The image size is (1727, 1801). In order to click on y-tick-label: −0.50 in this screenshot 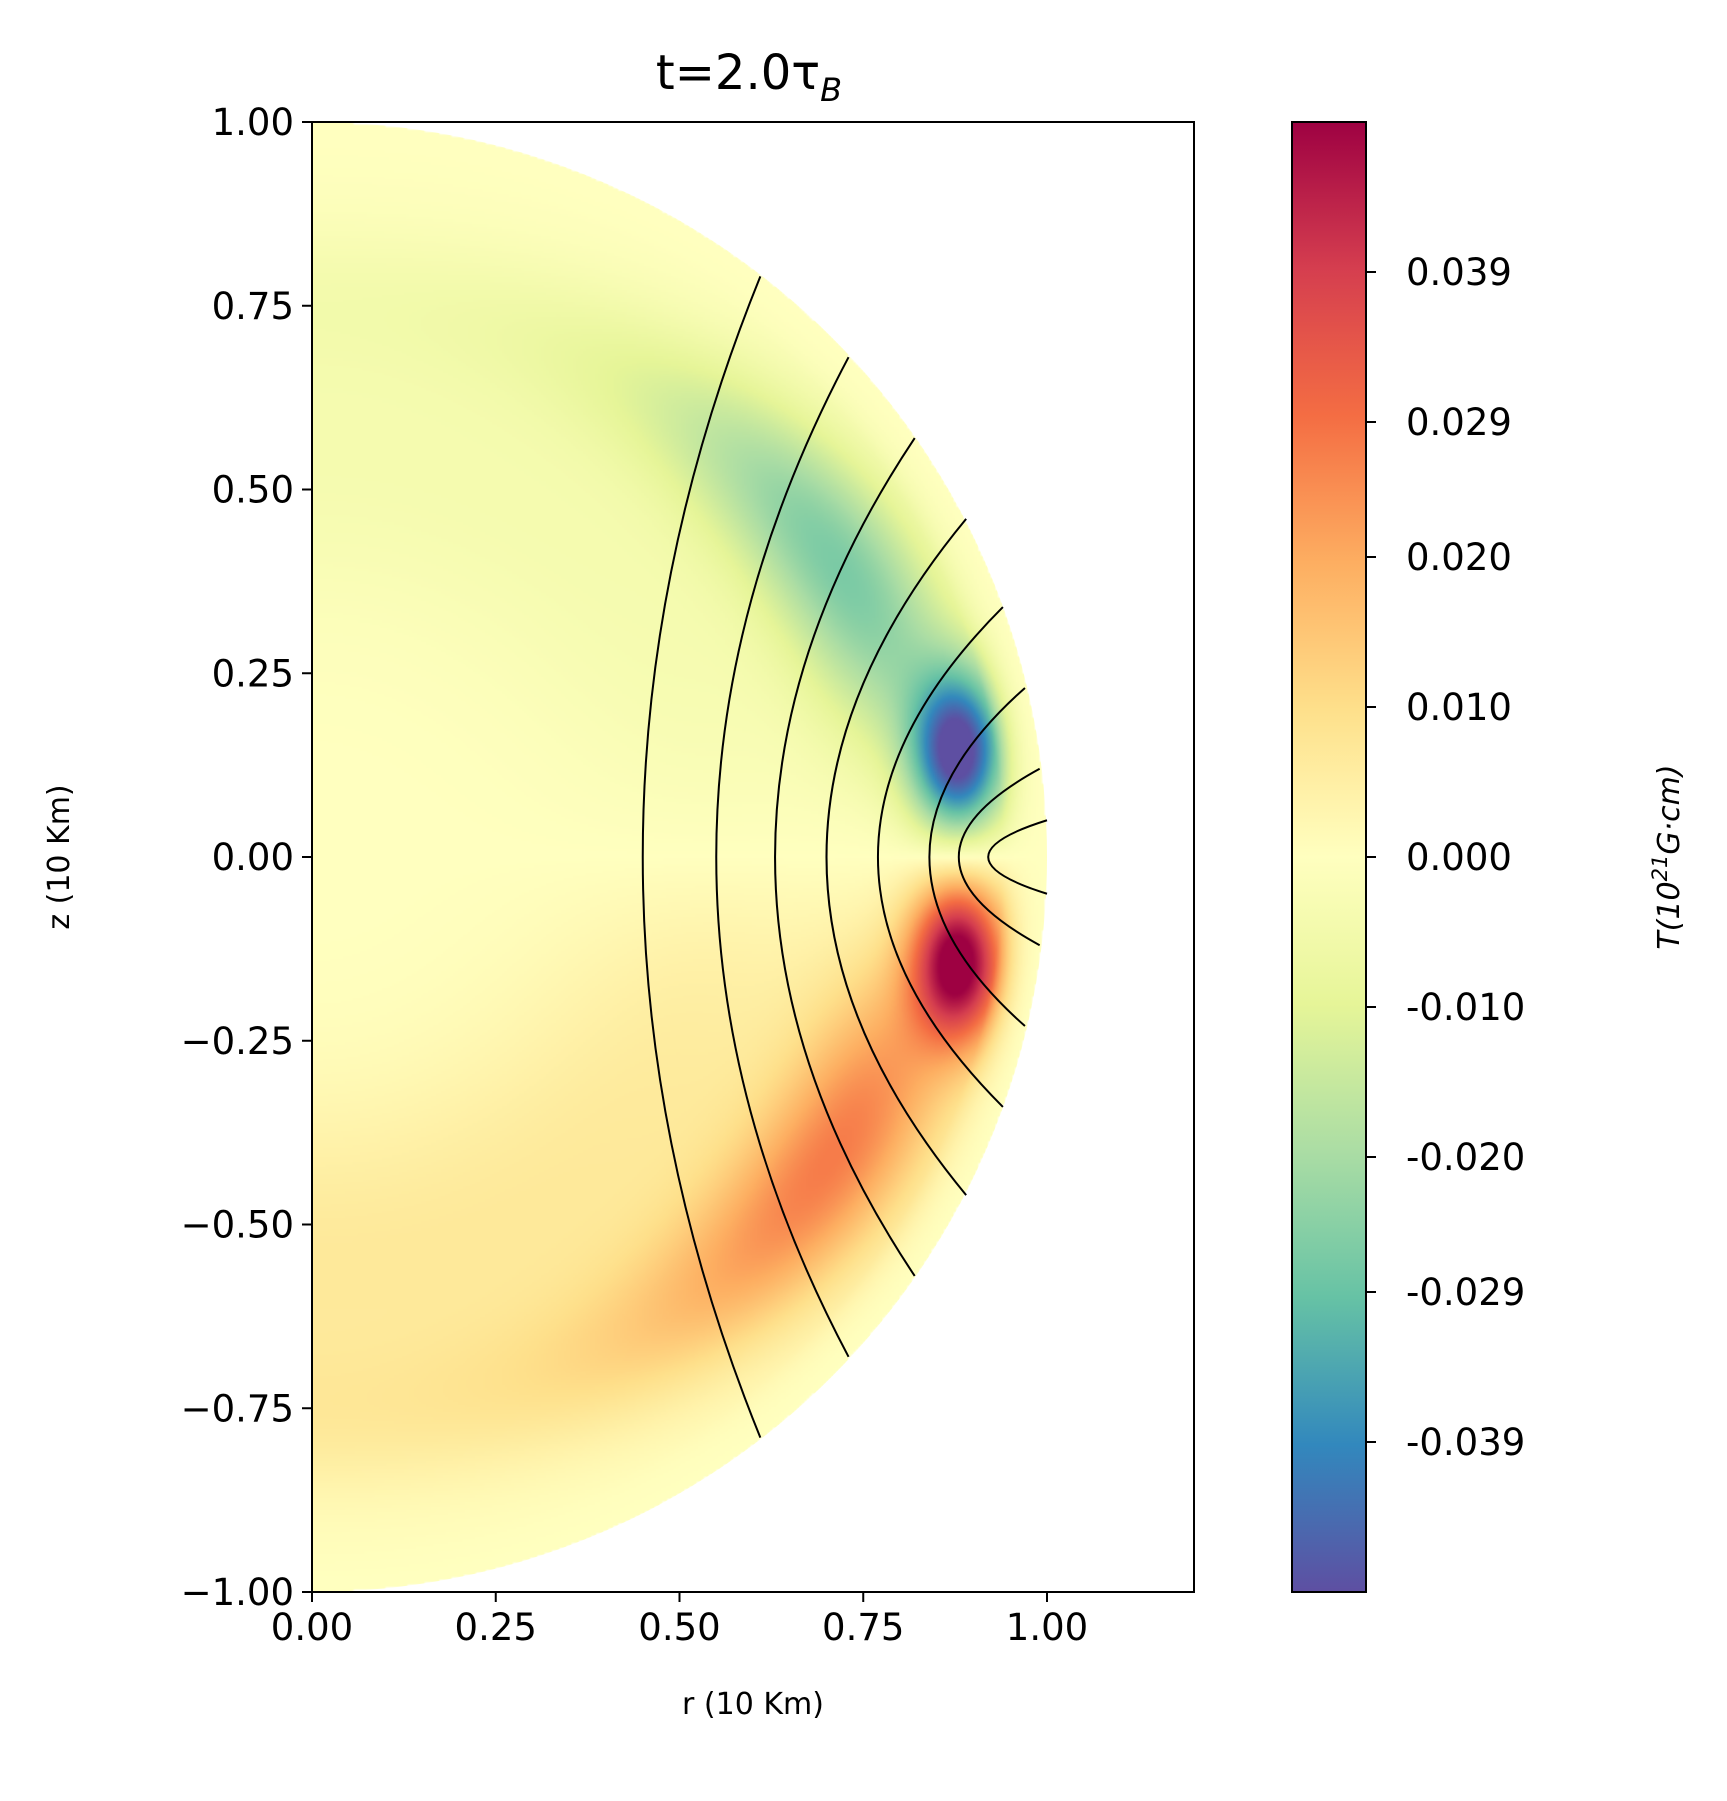, I will do `click(237, 1225)`.